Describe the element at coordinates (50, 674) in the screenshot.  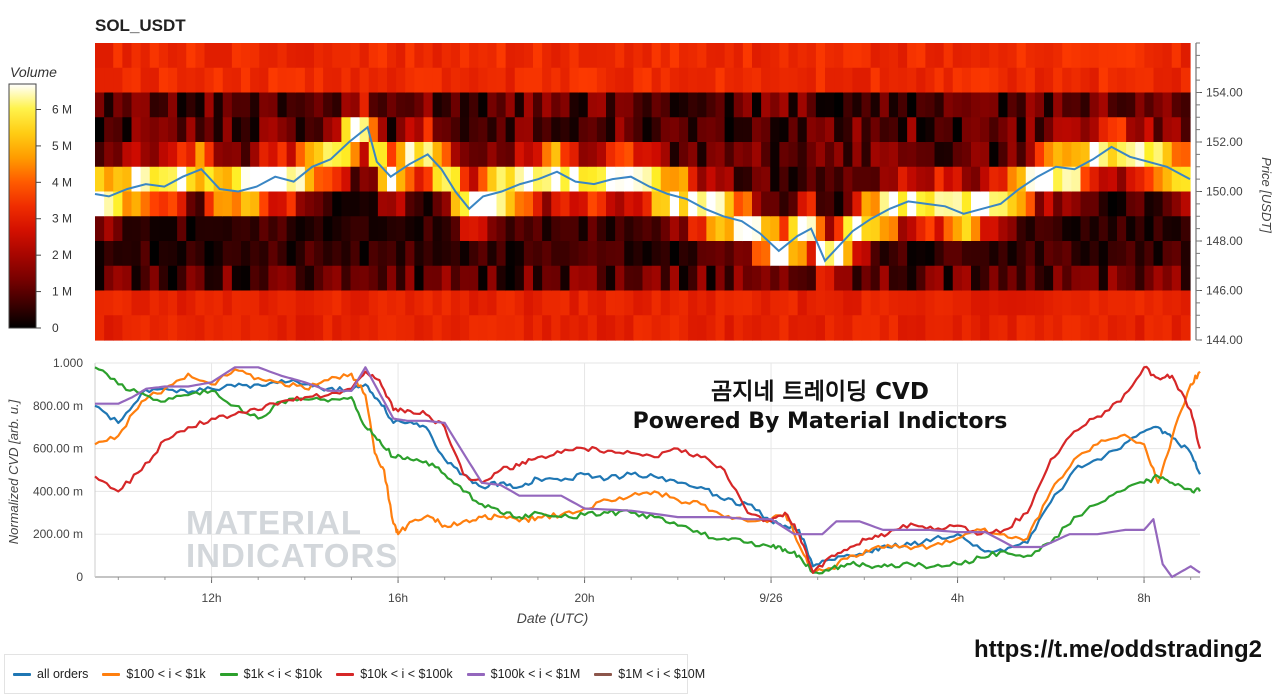
I see `legend-item: all orders` at that location.